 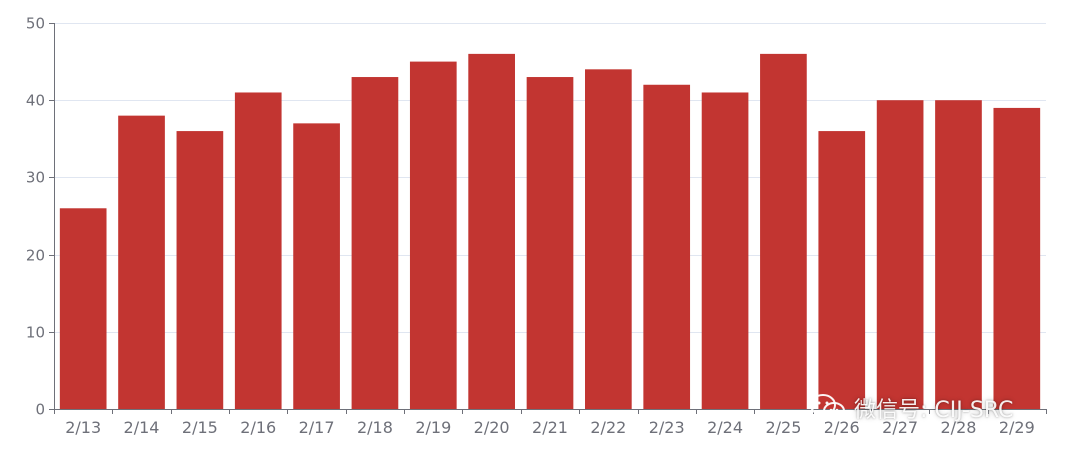 What do you see at coordinates (35, 217) in the screenshot?
I see `y-axis-ticks: 0 10 20 30 40 50` at bounding box center [35, 217].